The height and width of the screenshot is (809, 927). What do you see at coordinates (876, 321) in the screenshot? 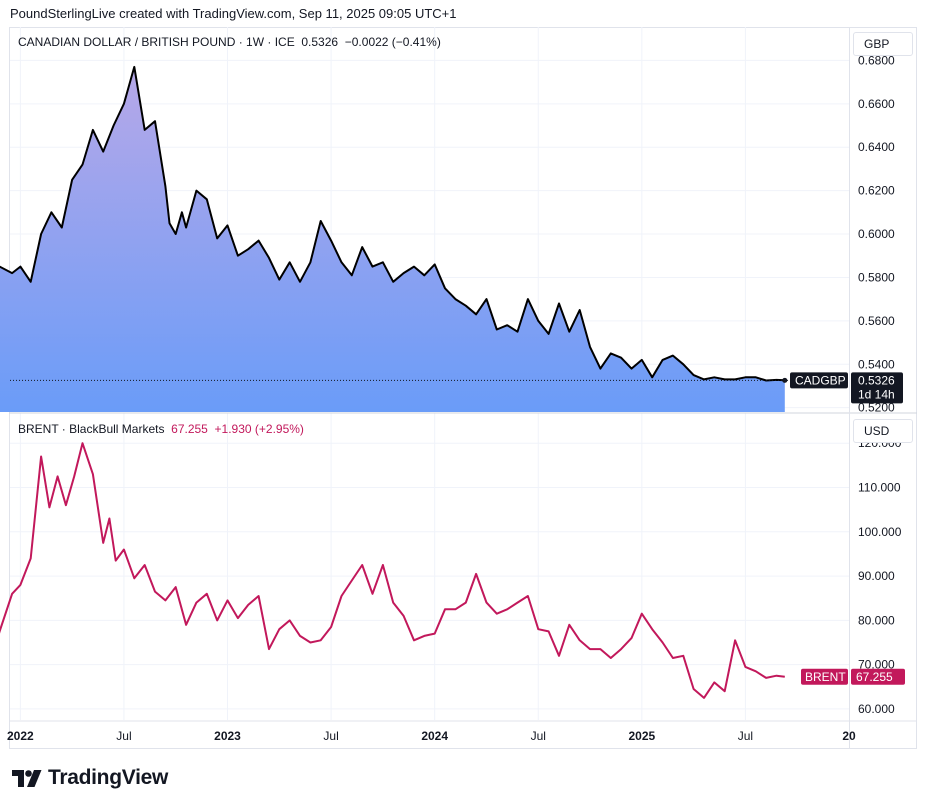
I see `y-tick-label: 0.5600` at bounding box center [876, 321].